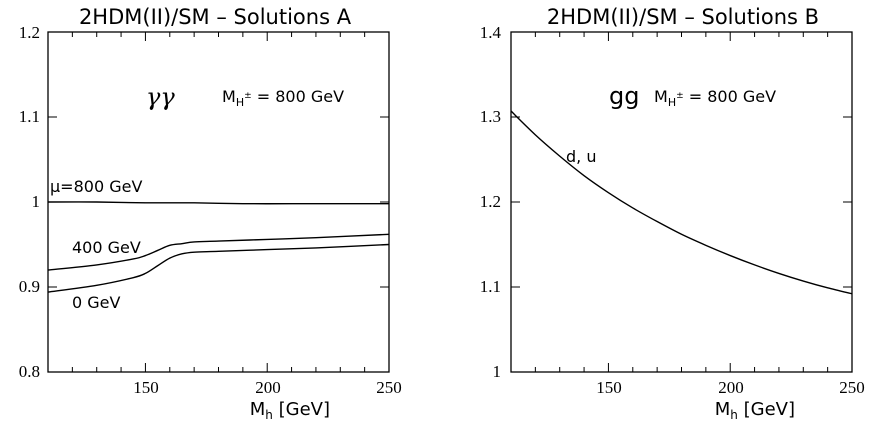 This screenshot has height=425, width=870. I want to click on series-line-400-gev, so click(218, 252).